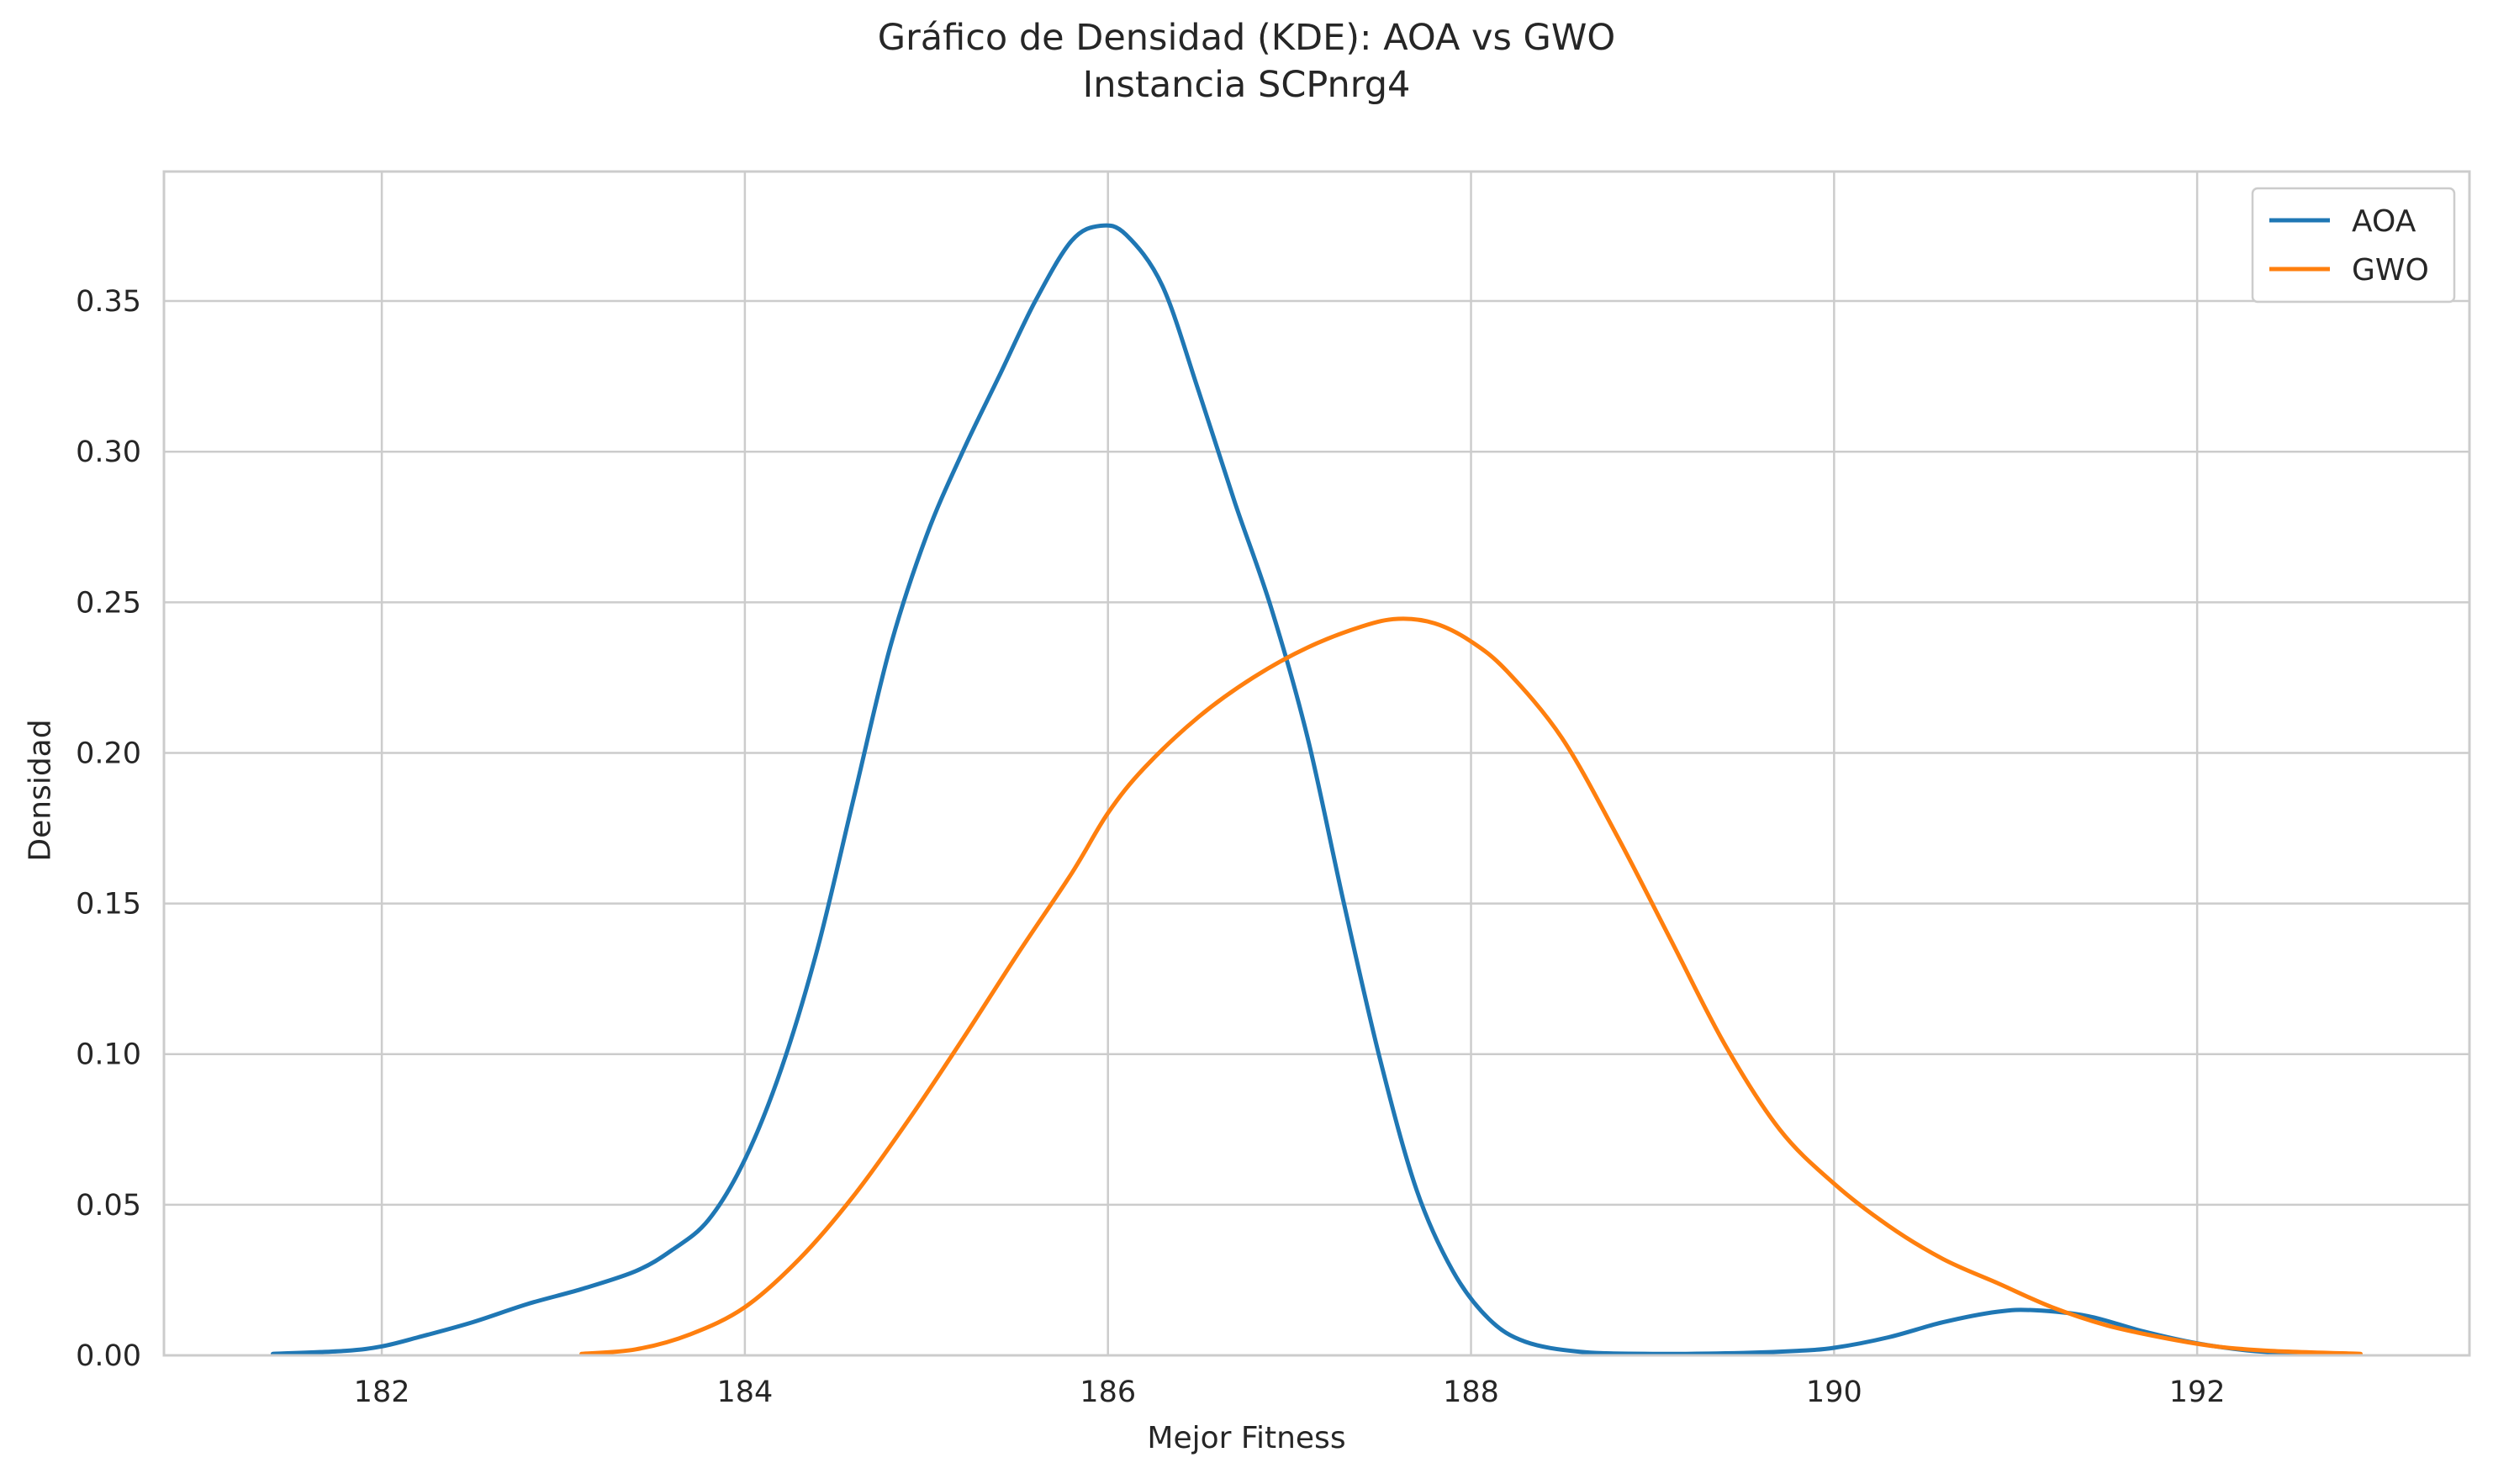 The width and height of the screenshot is (2493, 1484). I want to click on x-tick-label: 192, so click(2197, 1392).